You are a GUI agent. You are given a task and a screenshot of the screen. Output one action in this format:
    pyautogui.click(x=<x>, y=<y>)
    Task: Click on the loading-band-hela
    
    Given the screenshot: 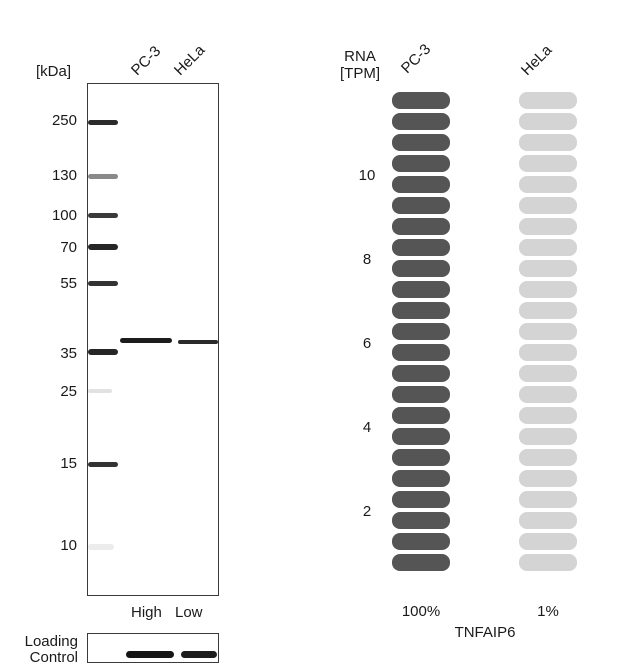 What is the action you would take?
    pyautogui.click(x=199, y=654)
    